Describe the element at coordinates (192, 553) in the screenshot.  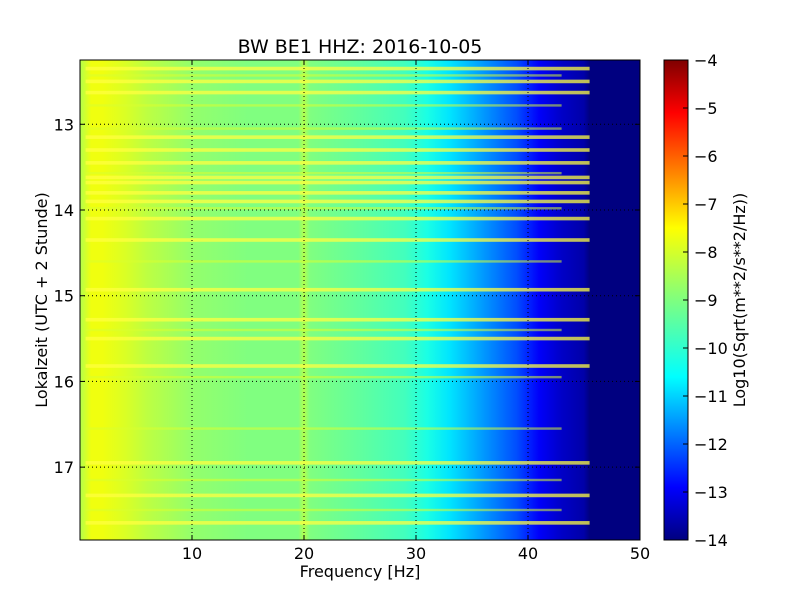
I see `x-tick-label: 10` at that location.